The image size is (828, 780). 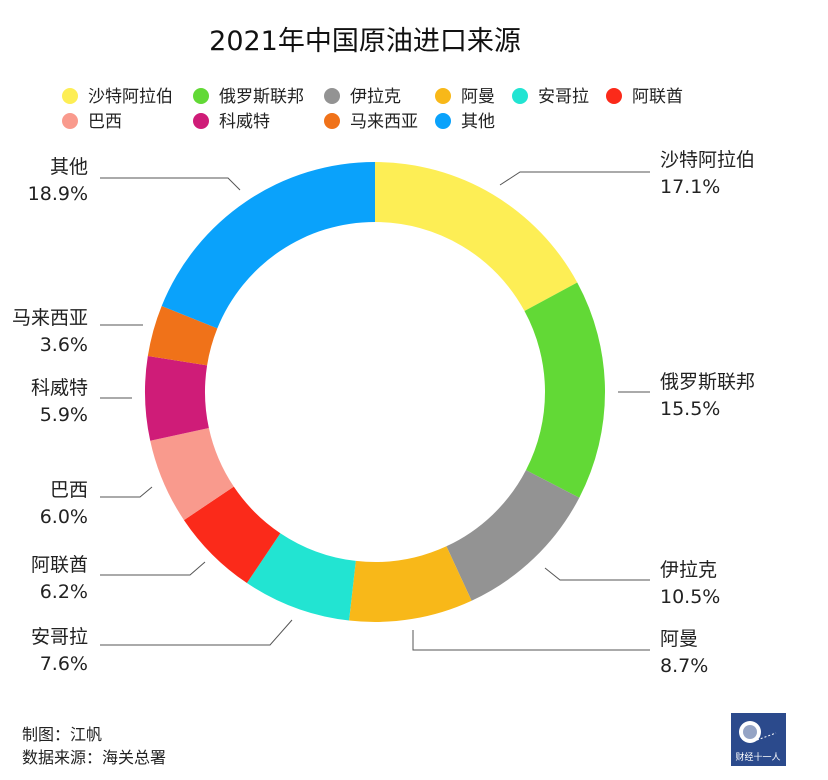 What do you see at coordinates (563, 97) in the screenshot?
I see `legend-label: 安哥拉` at bounding box center [563, 97].